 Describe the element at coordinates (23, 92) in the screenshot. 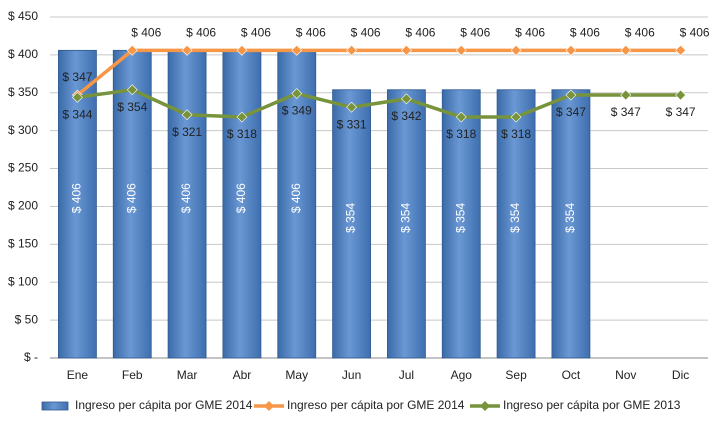

I see `y-tick-label: $ 350` at that location.